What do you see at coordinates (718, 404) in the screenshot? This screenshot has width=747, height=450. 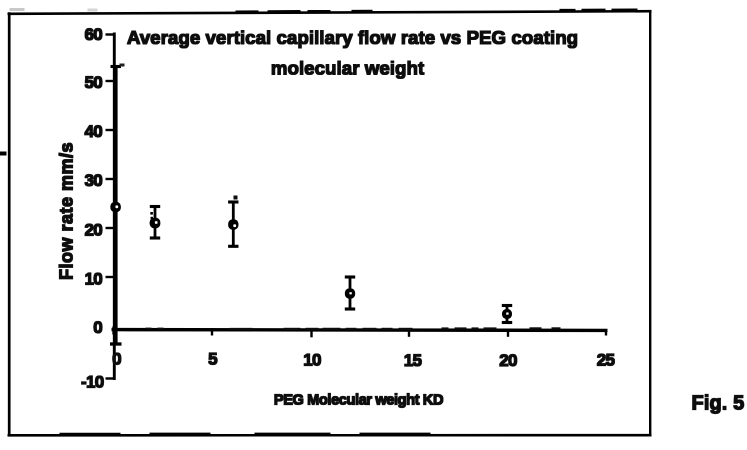 I see `svg-text: Fig. 5` at bounding box center [718, 404].